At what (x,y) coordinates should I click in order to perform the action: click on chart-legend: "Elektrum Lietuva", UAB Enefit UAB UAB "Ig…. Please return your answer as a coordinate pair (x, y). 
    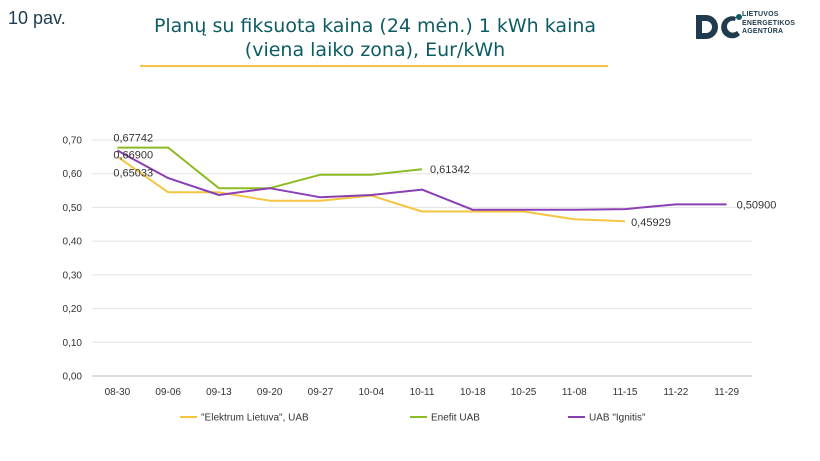
    Looking at the image, I should click on (413, 418).